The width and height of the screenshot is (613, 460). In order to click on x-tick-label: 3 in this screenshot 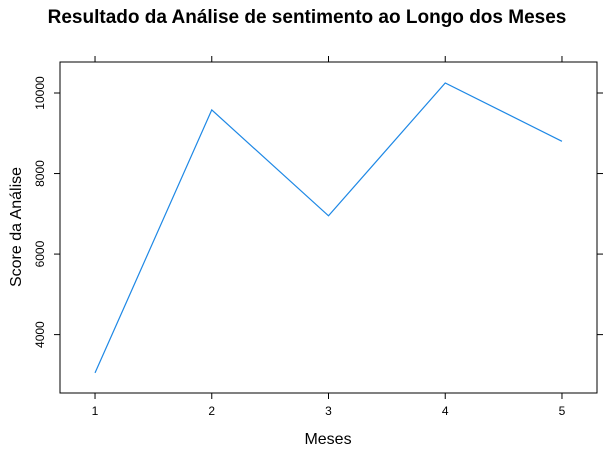, I will do `click(328, 411)`.